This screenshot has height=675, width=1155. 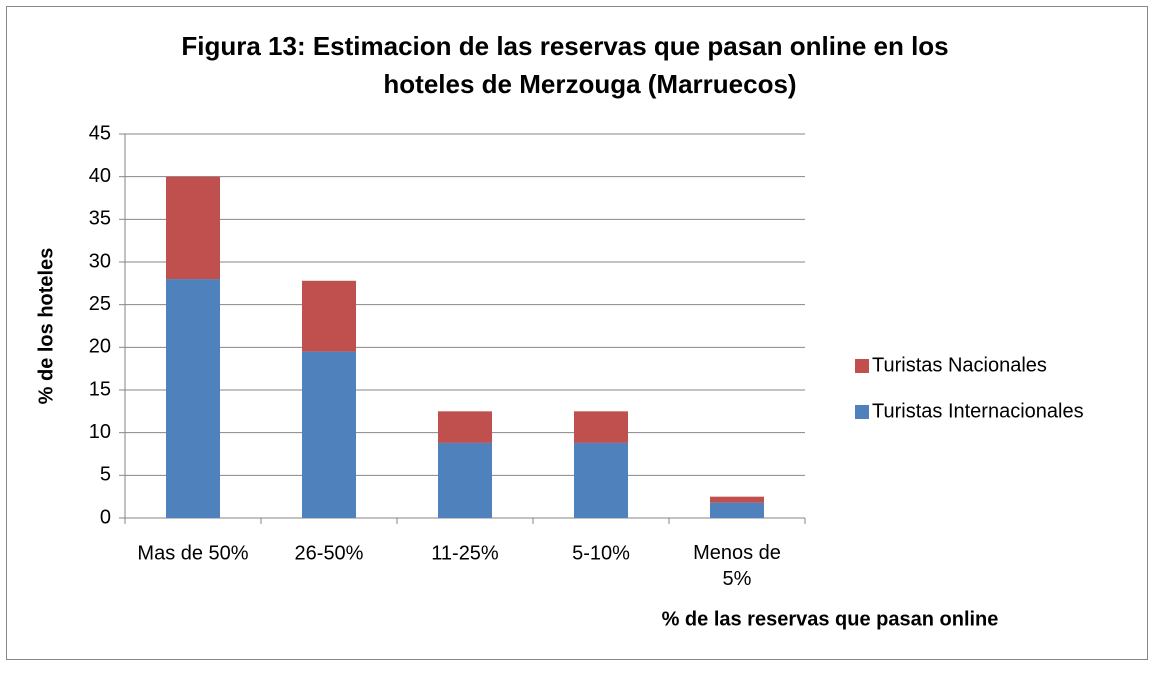 What do you see at coordinates (100, 219) in the screenshot?
I see `y-tick-label: 35` at bounding box center [100, 219].